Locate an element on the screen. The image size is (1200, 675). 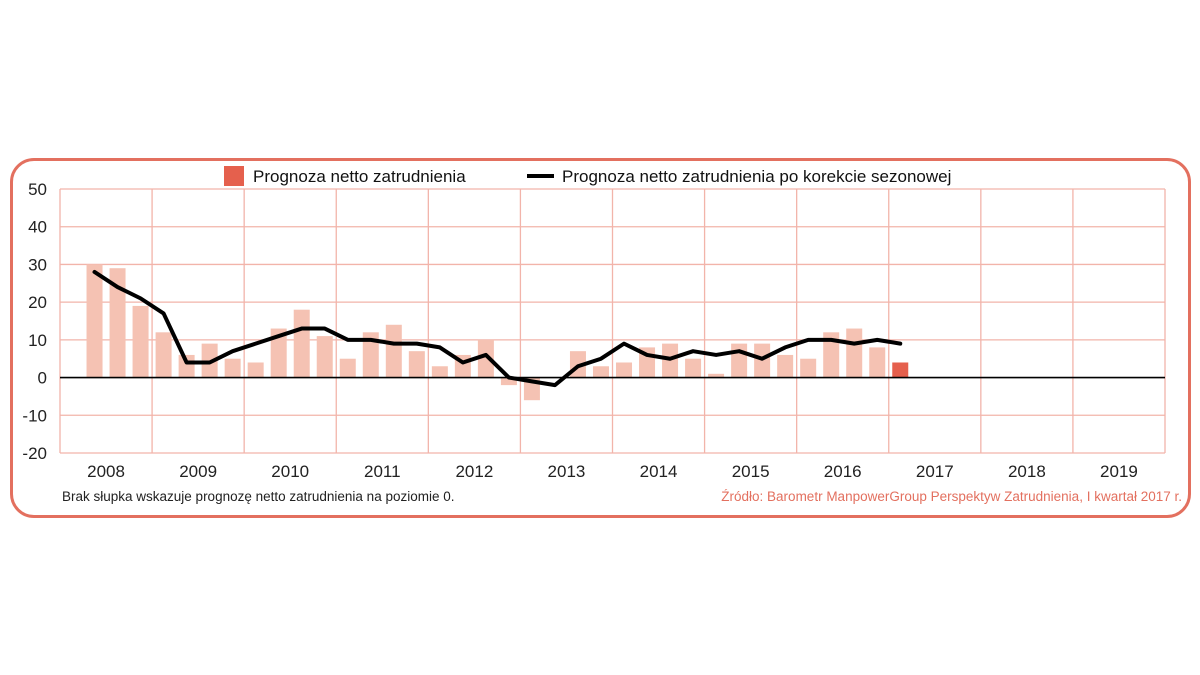
x-tick-label: 2008 is located at coordinates (106, 471).